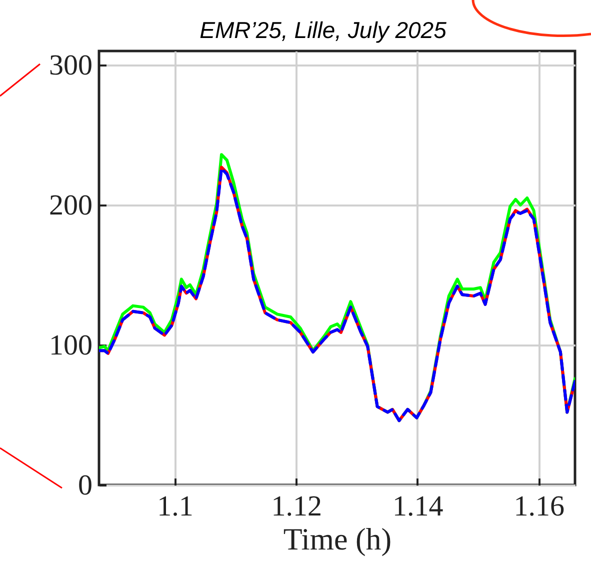  I want to click on x-tick-label: 1.12, so click(296, 506).